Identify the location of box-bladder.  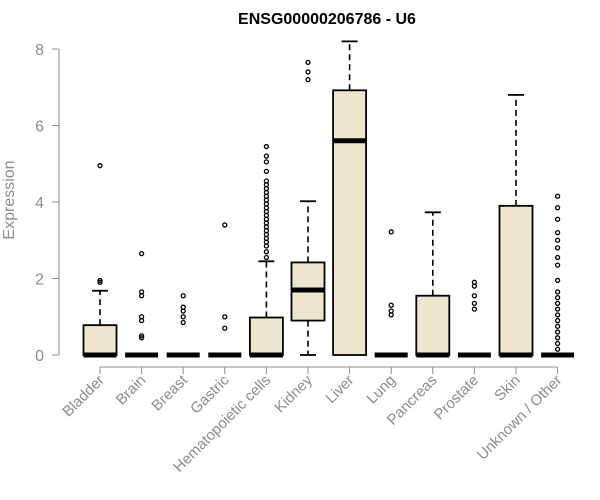
(100, 260).